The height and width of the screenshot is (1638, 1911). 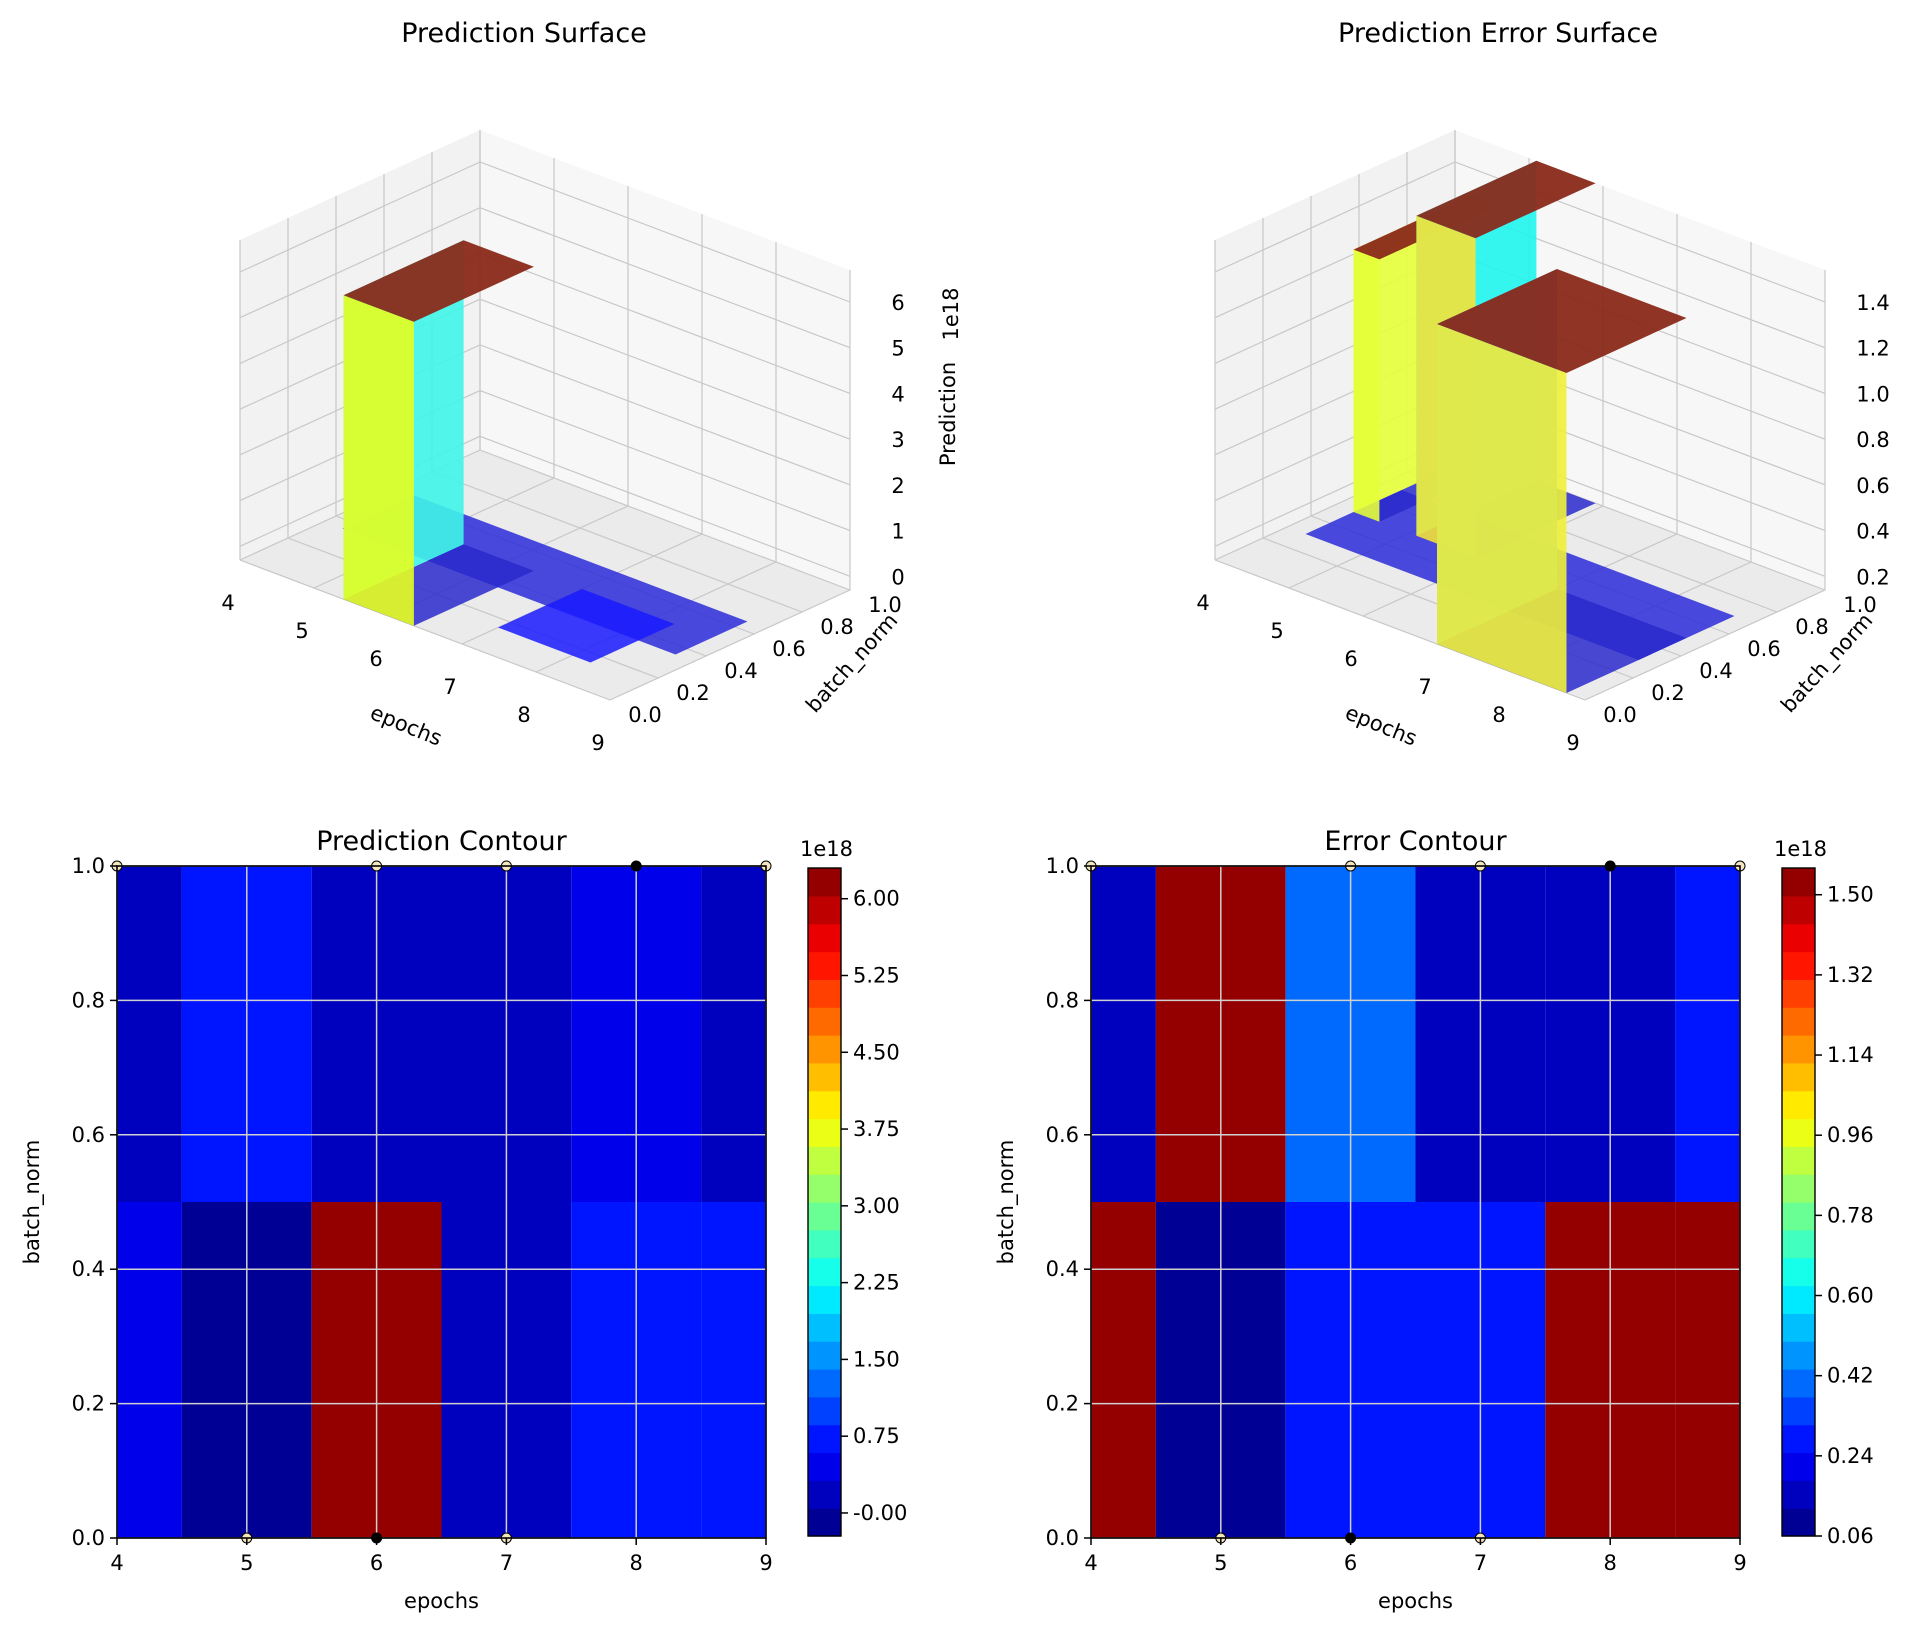 I want to click on z-tick-label: 3, so click(x=897, y=440).